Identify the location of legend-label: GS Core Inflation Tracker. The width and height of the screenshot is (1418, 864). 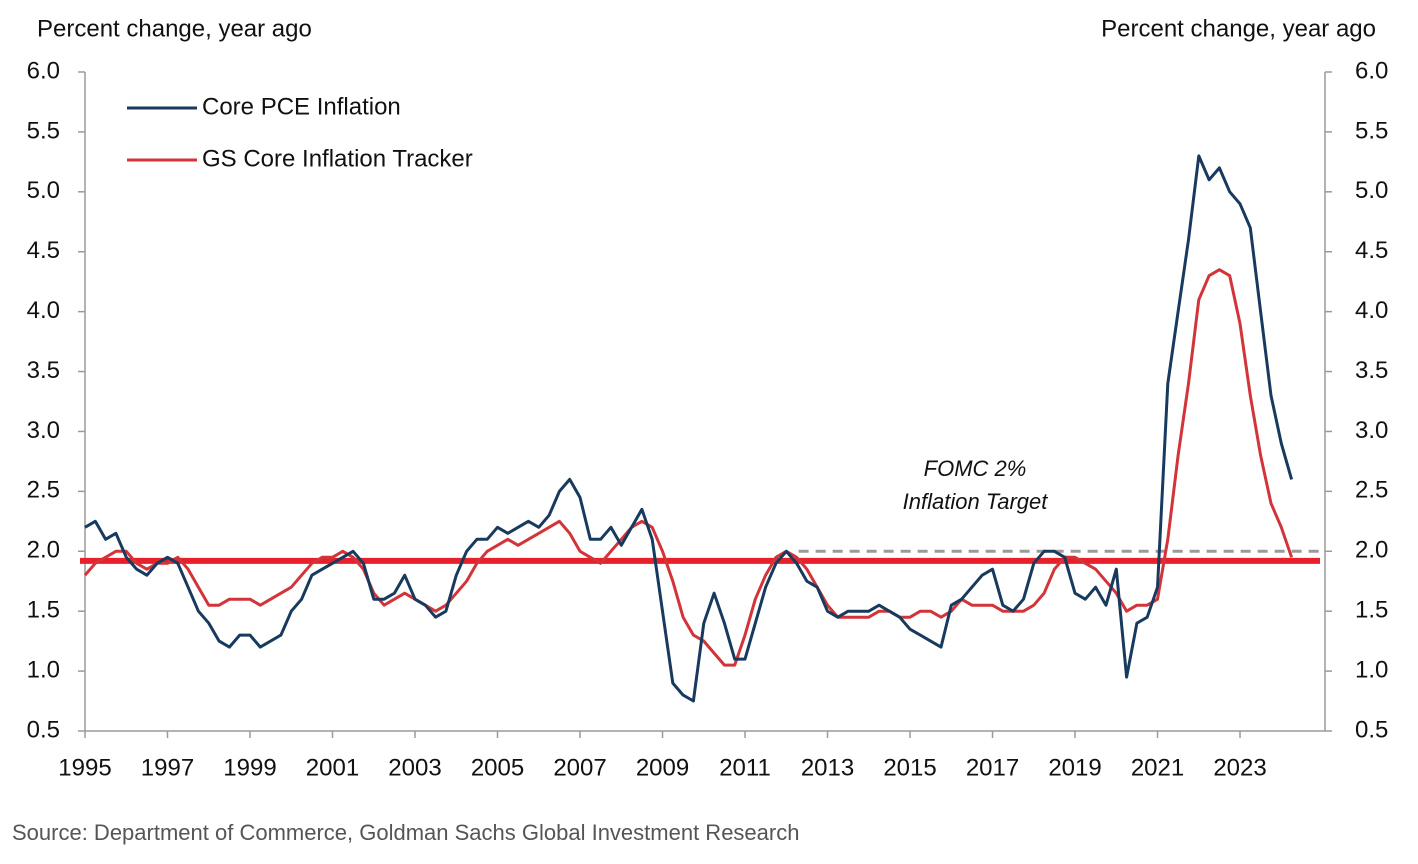
(337, 158).